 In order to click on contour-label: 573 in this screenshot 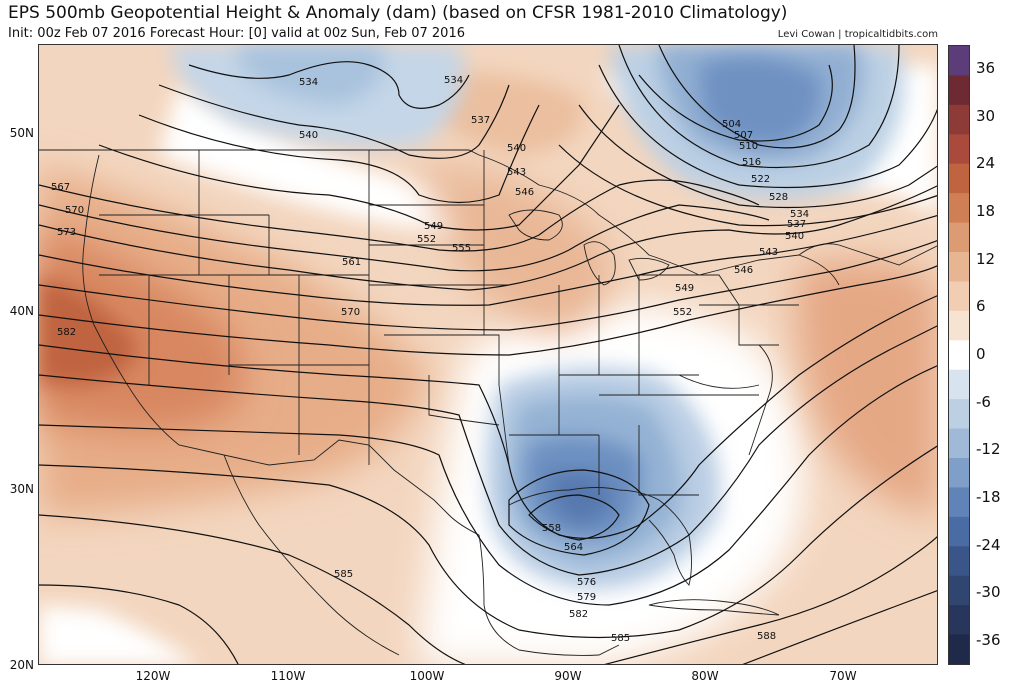, I will do `click(66, 232)`.